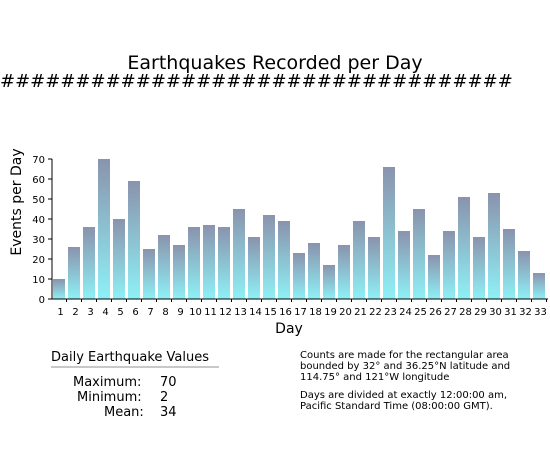  Describe the element at coordinates (465, 312) in the screenshot. I see `x-tick-label: 28` at that location.